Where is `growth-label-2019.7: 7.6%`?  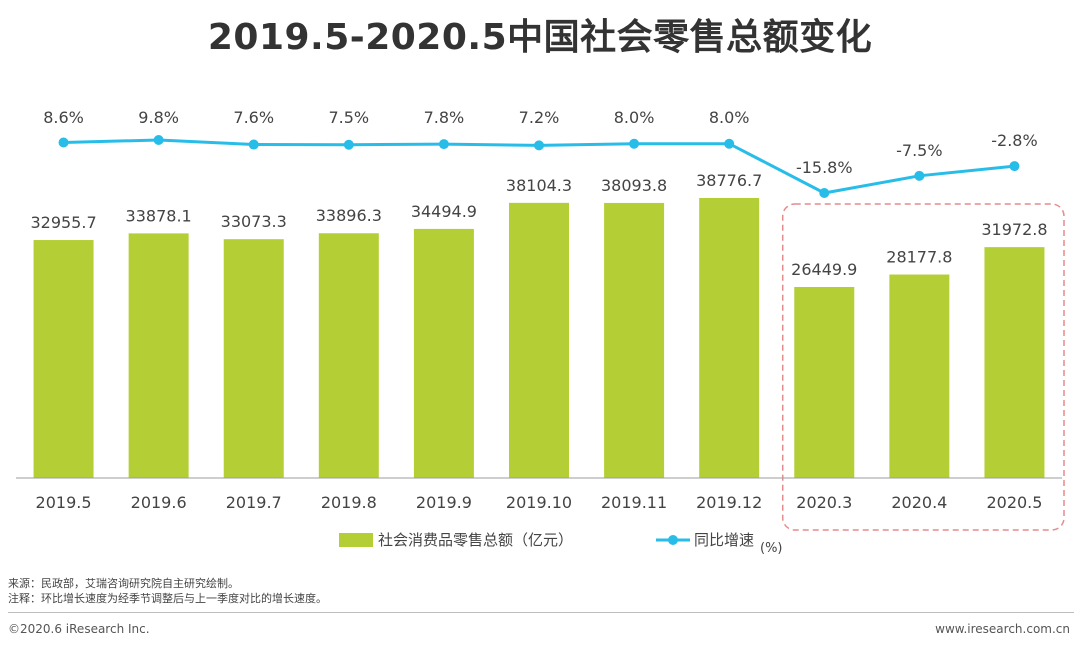
growth-label-2019.7: 7.6% is located at coordinates (253, 117).